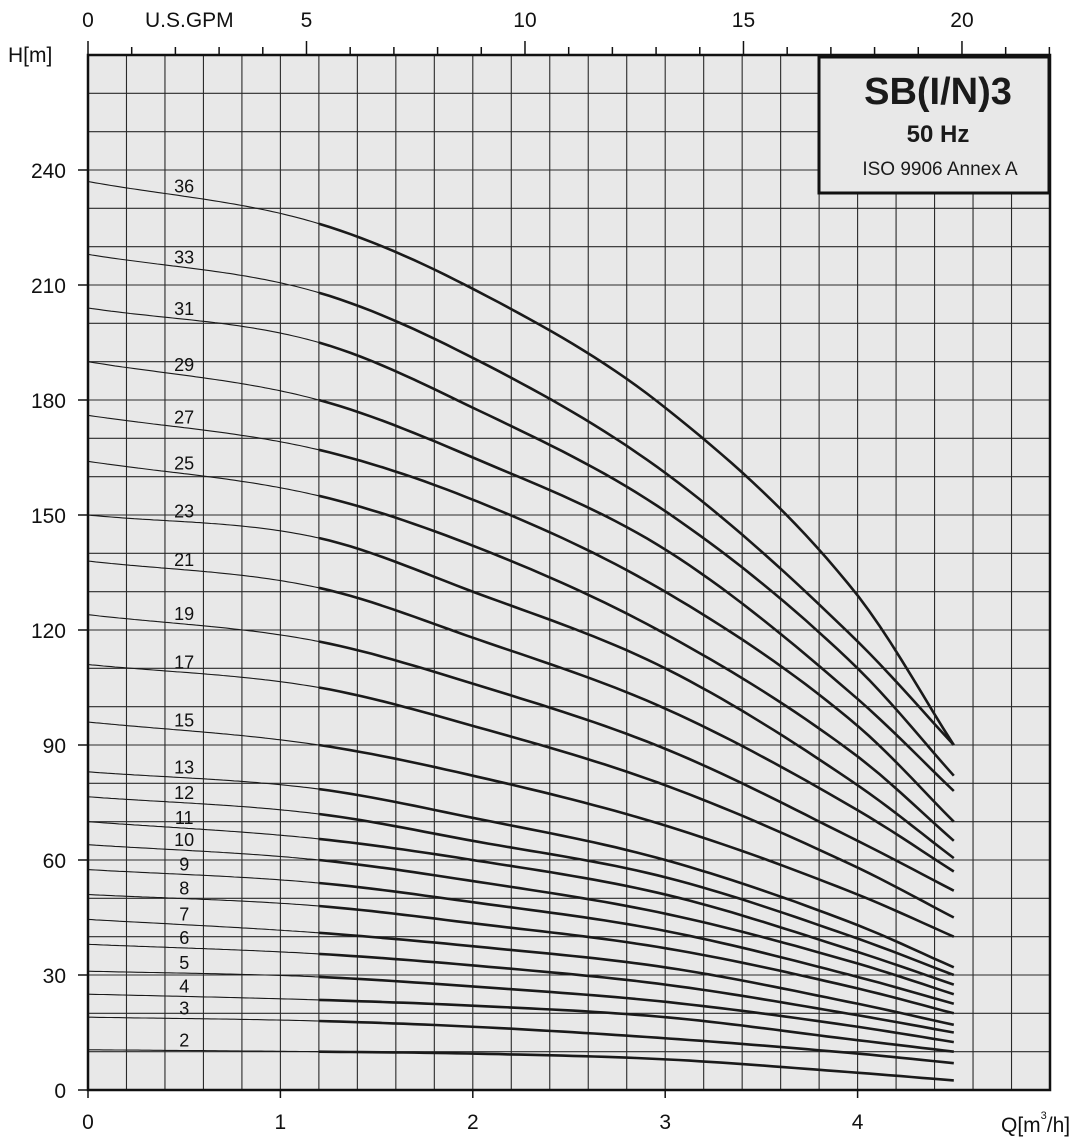  I want to click on curve-15-thin, so click(203, 733).